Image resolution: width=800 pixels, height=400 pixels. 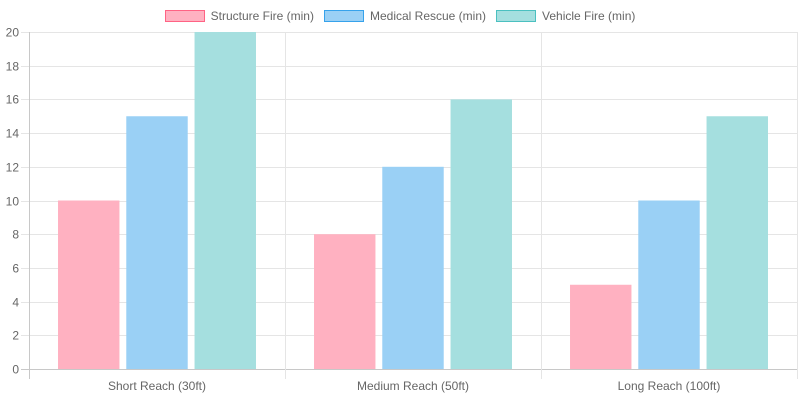 I want to click on legend-label-medical-rescue: Medical Rescue (min), so click(x=428, y=16).